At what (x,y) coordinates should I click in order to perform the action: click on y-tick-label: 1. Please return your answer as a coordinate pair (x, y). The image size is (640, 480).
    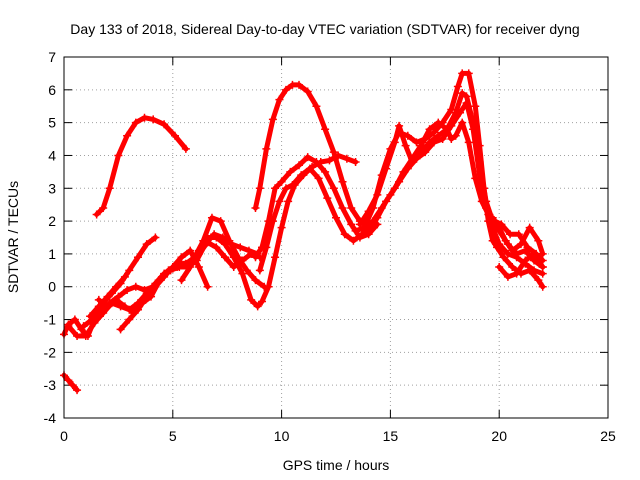
    Looking at the image, I should click on (52, 254).